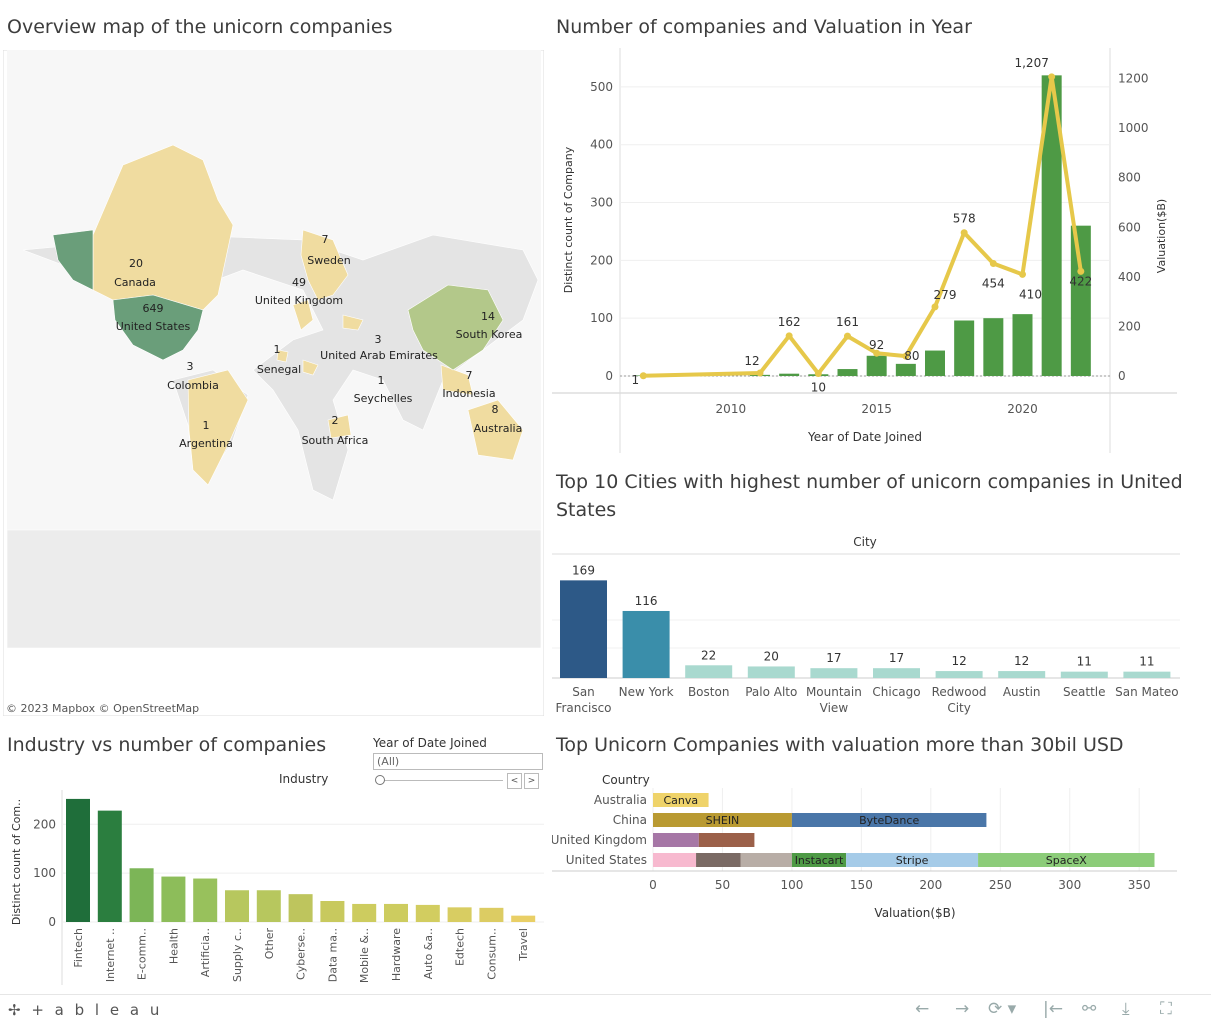 Image resolution: width=1211 pixels, height=1025 pixels. I want to click on revert-icon: ⟳ ▾, so click(1002, 1009).